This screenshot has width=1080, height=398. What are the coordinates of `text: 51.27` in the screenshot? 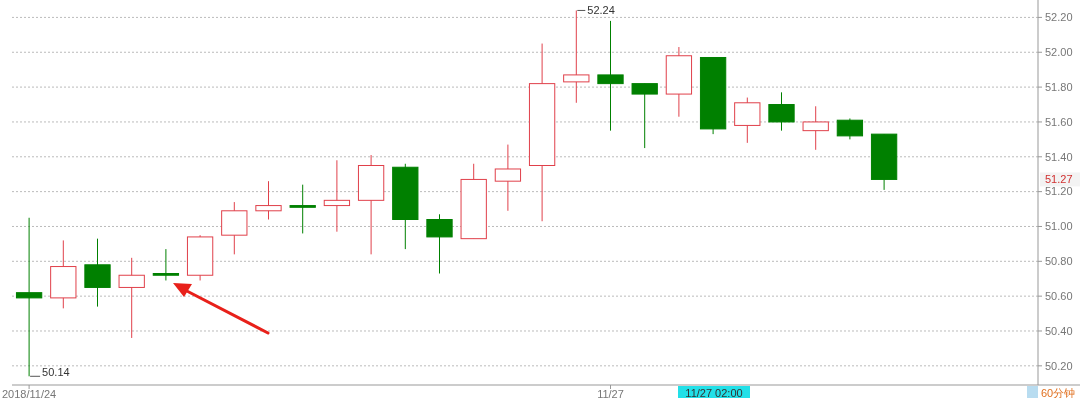 It's located at (1059, 179).